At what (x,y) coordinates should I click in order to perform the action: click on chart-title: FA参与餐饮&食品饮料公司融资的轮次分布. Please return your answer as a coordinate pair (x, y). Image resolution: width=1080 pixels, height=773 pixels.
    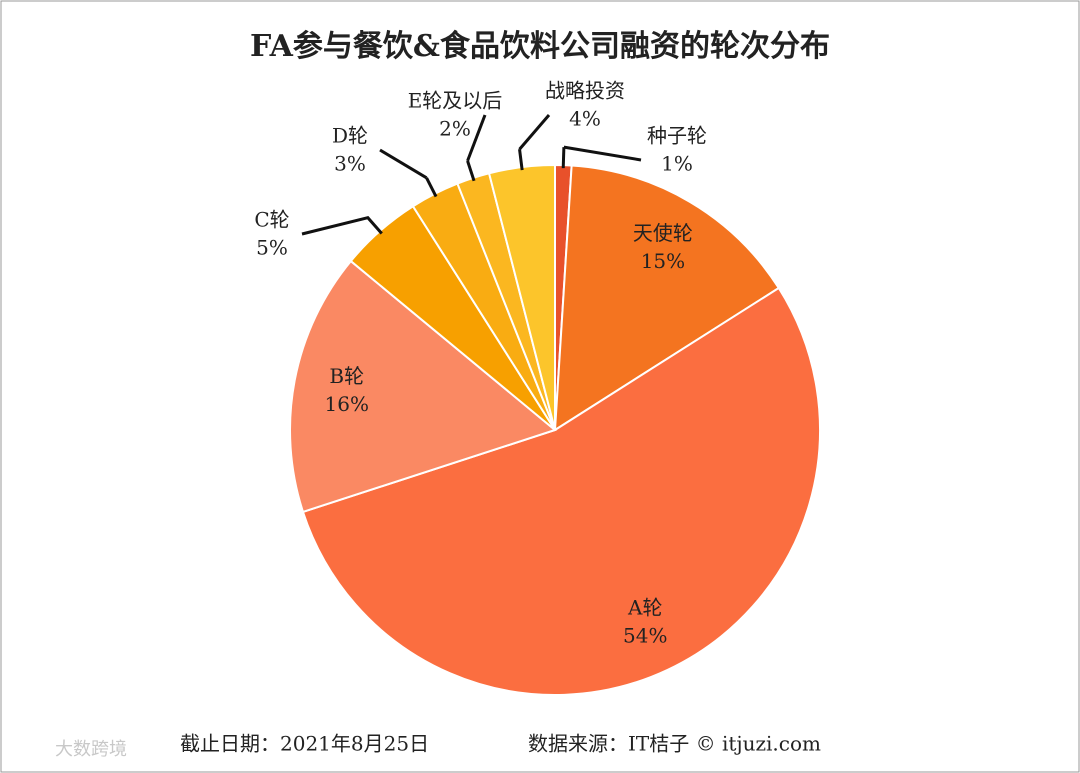
    Looking at the image, I should click on (540, 46).